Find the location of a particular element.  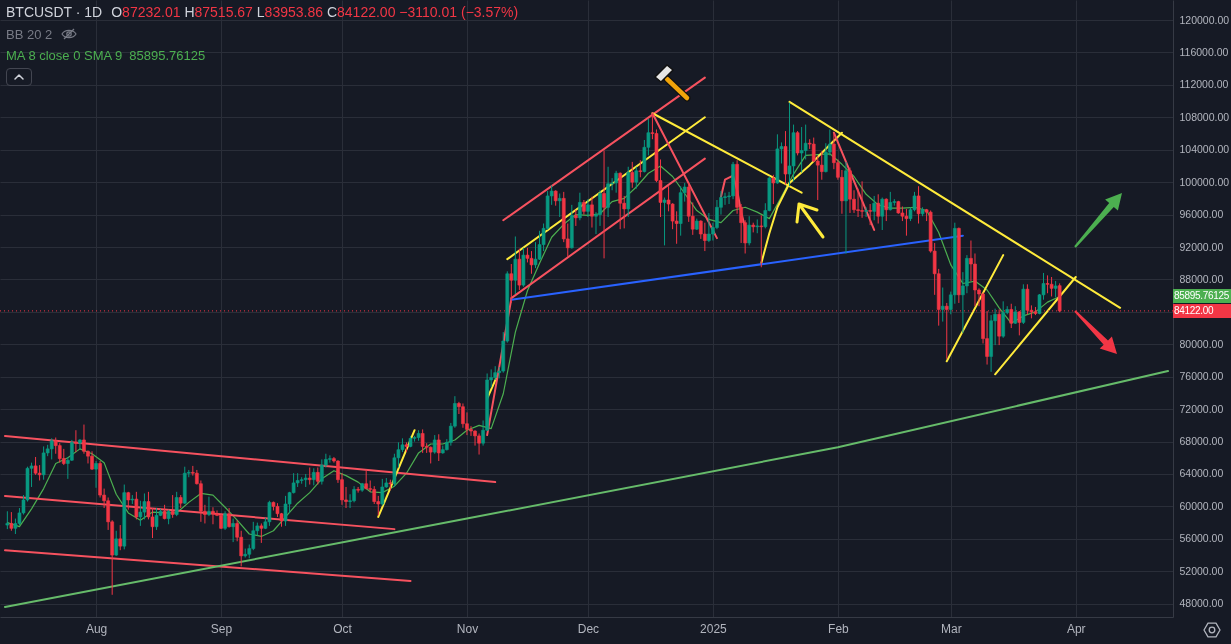

chart-title: BTCUSDT · 1D is located at coordinates (54, 12).